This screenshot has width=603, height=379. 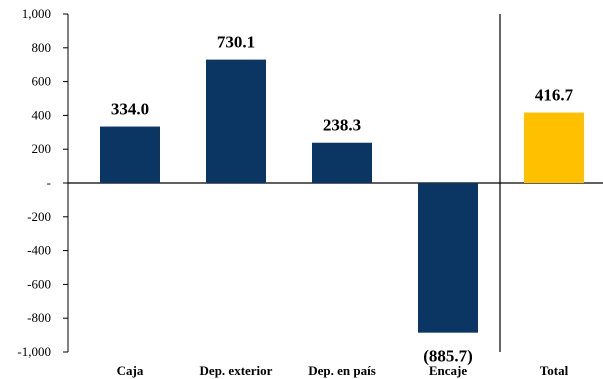 What do you see at coordinates (36, 13) in the screenshot?
I see `y-tick-label: 1,000` at bounding box center [36, 13].